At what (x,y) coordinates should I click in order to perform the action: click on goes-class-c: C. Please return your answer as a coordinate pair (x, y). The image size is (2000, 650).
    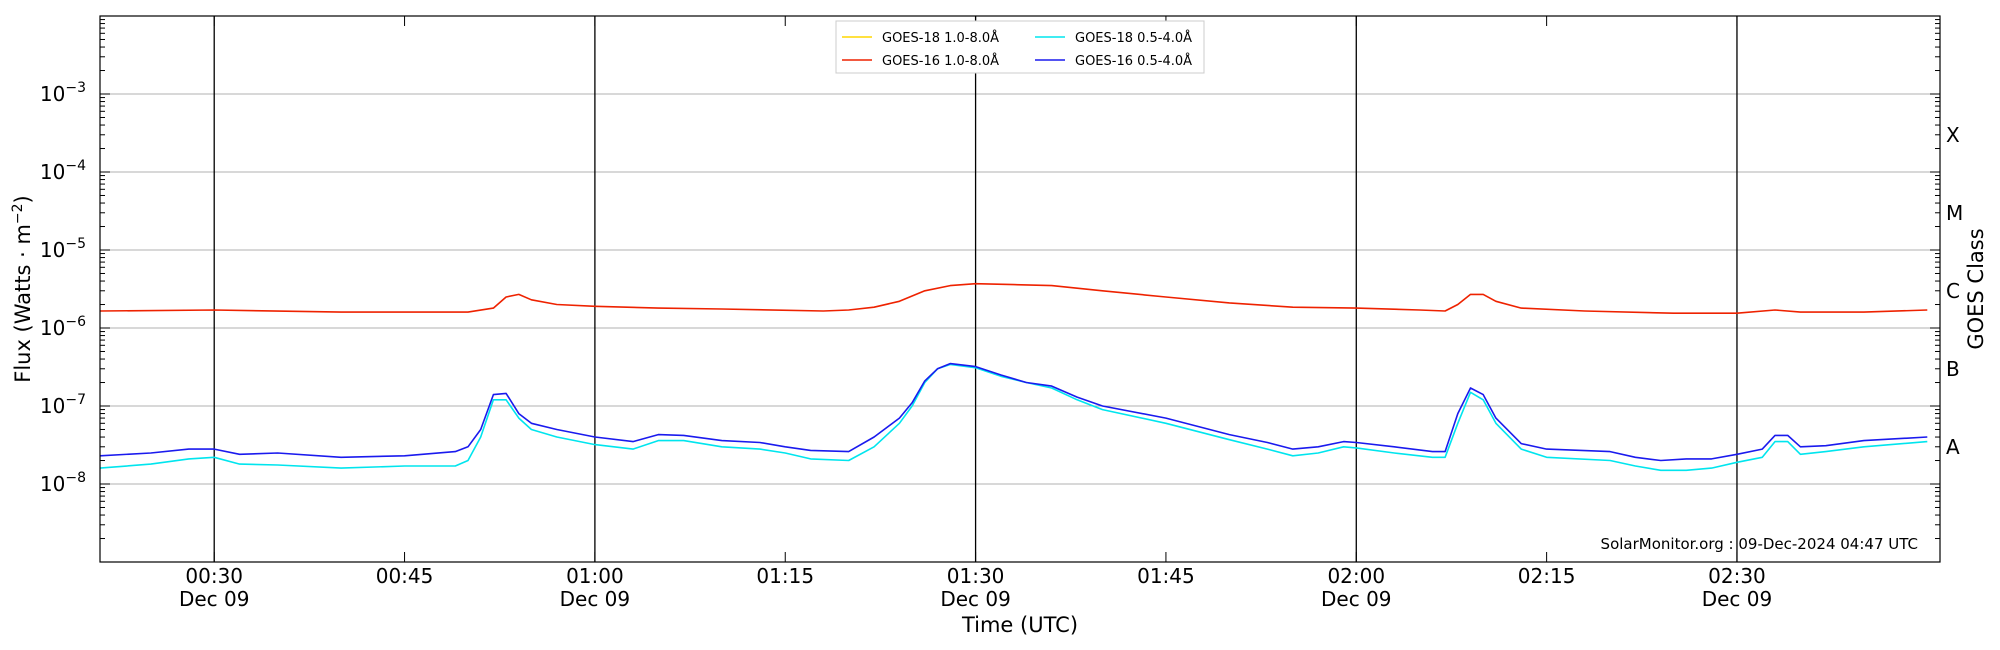
    Looking at the image, I should click on (1953, 291).